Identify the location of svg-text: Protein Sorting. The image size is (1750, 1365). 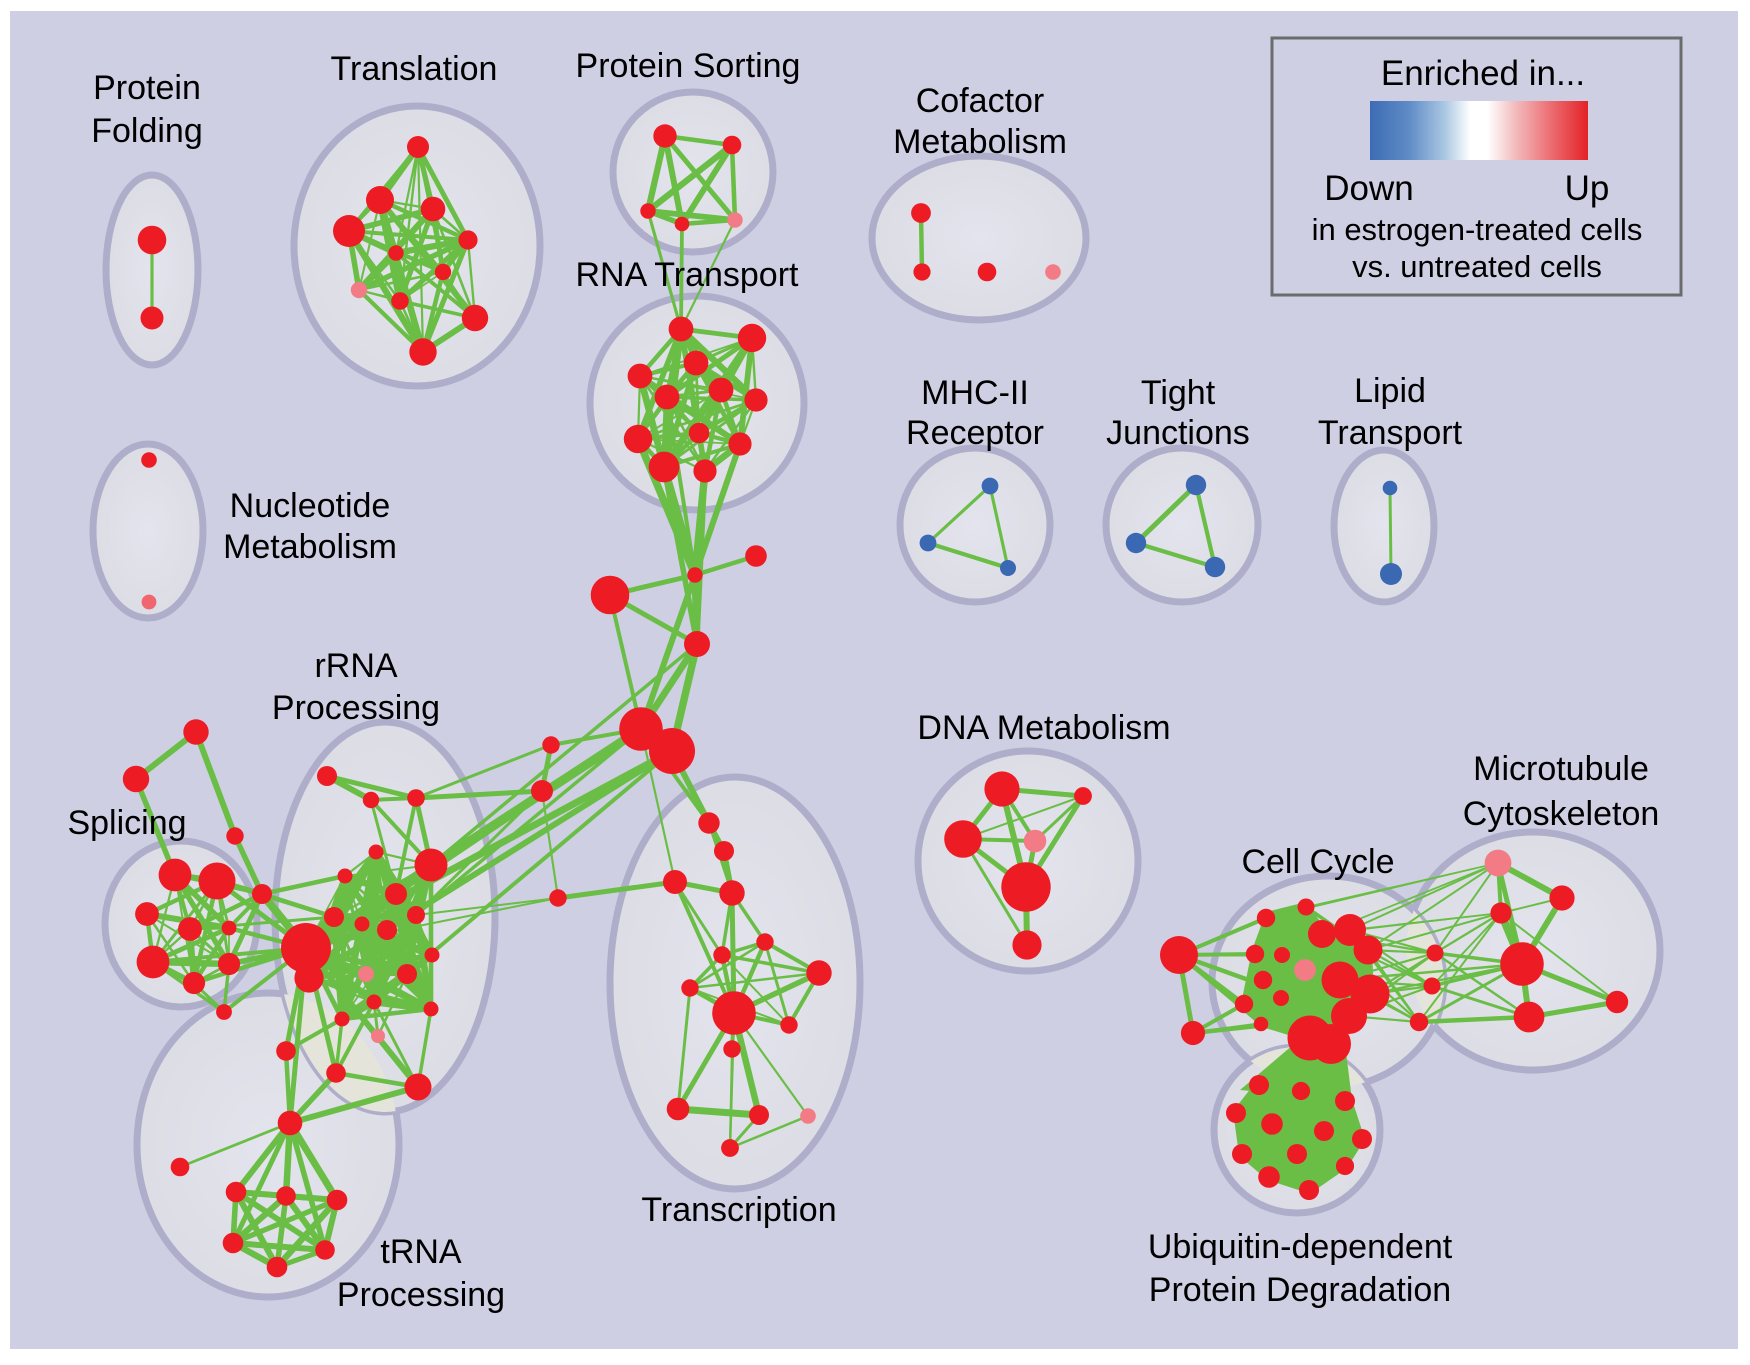
(688, 66).